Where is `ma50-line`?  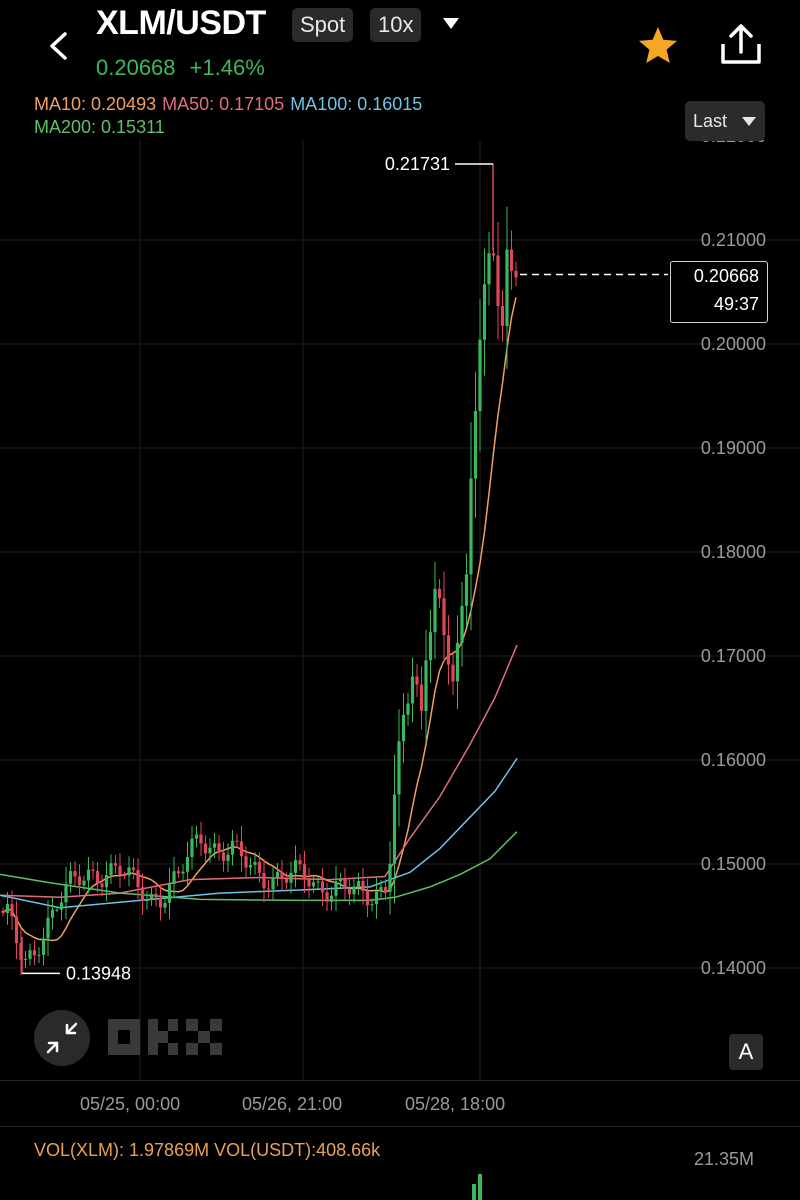 ma50-line is located at coordinates (259, 771).